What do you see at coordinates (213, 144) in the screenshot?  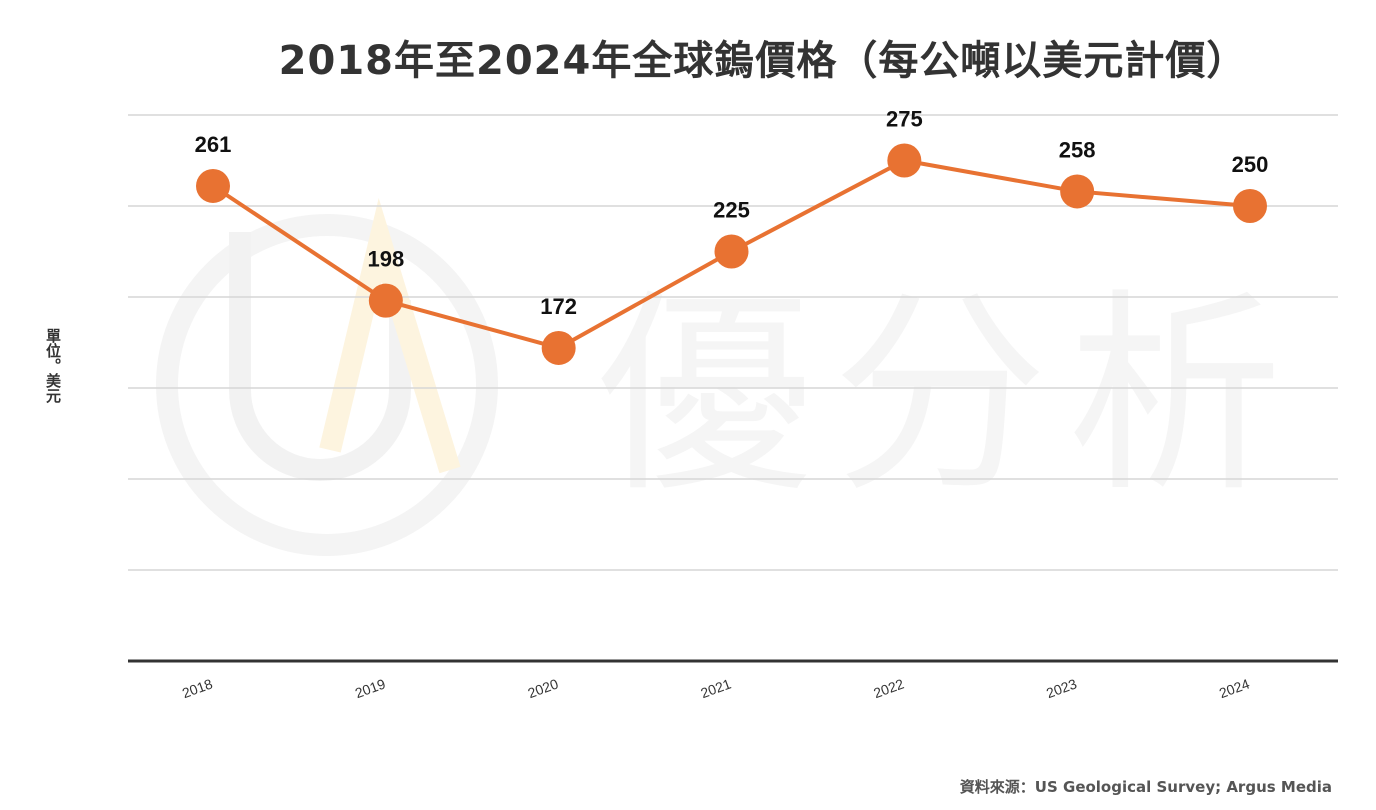 I see `data-label: 261` at bounding box center [213, 144].